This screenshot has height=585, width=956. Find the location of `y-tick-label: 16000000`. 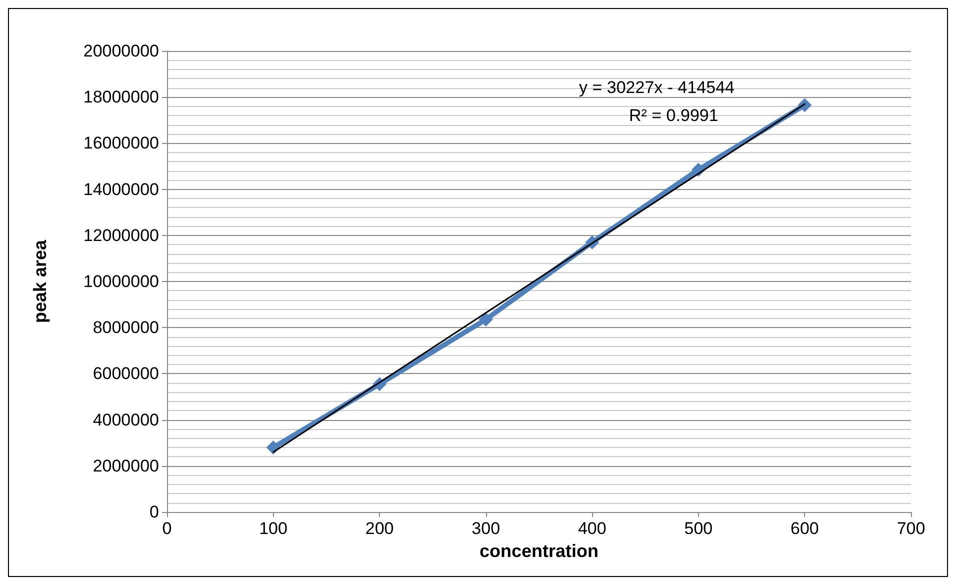

y-tick-label: 16000000 is located at coordinates (121, 143).